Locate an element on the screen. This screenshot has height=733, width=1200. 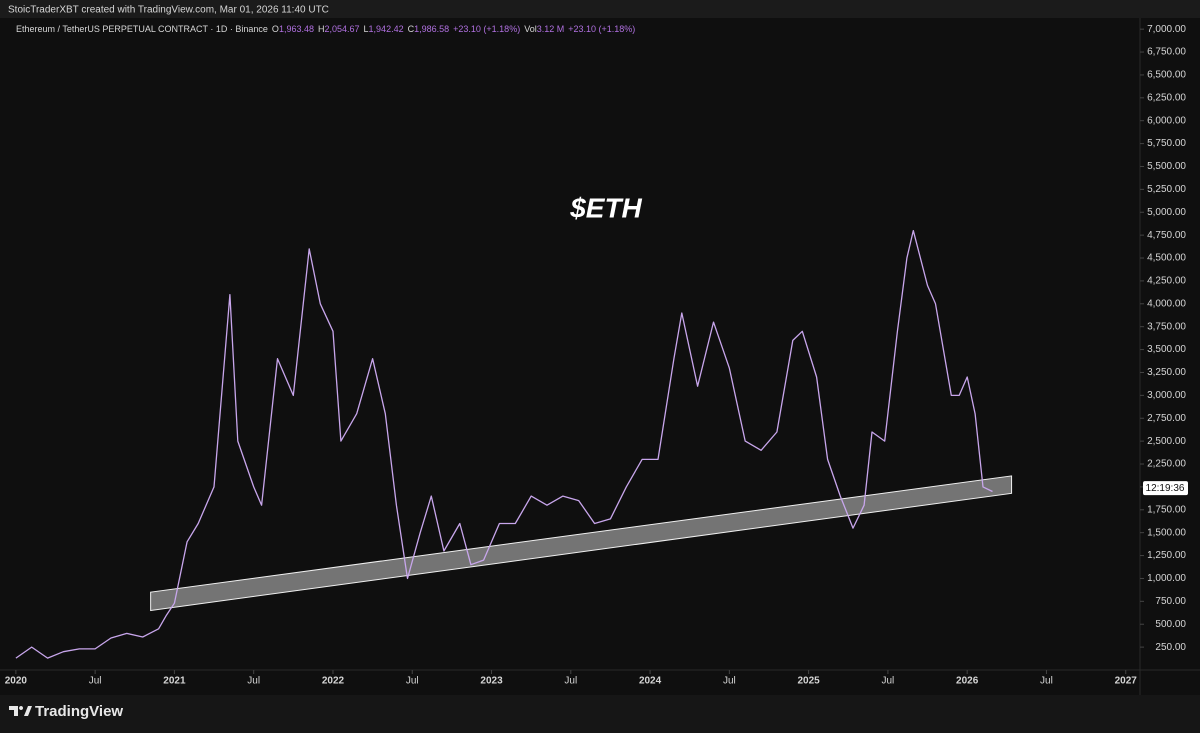
y-tick-label: 500.00 is located at coordinates (1170, 624).